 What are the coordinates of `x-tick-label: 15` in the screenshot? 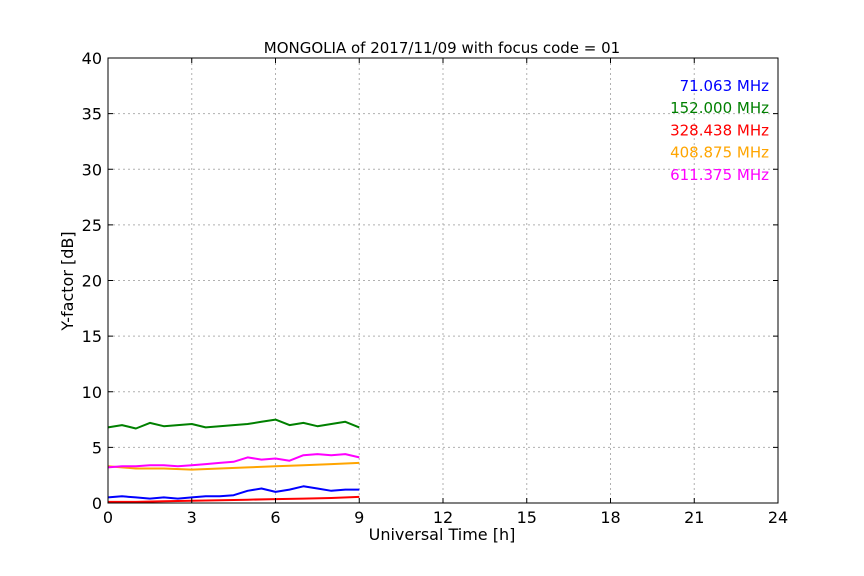 It's located at (527, 517).